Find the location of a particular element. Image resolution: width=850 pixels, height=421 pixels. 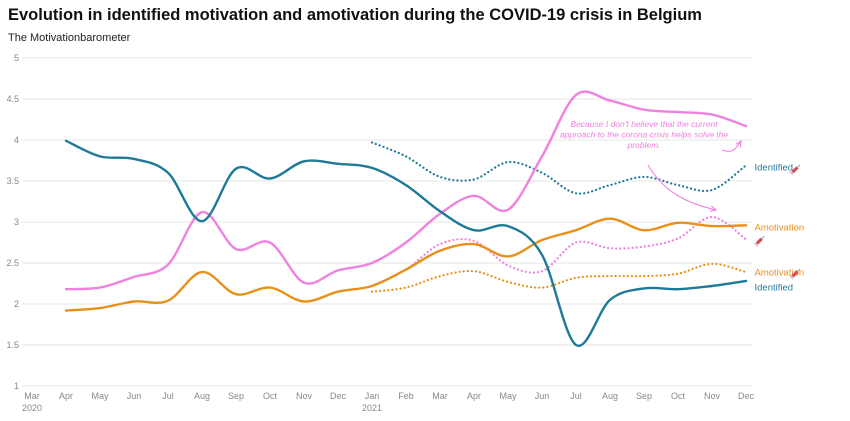

y-tick-label: 4 is located at coordinates (16, 140).